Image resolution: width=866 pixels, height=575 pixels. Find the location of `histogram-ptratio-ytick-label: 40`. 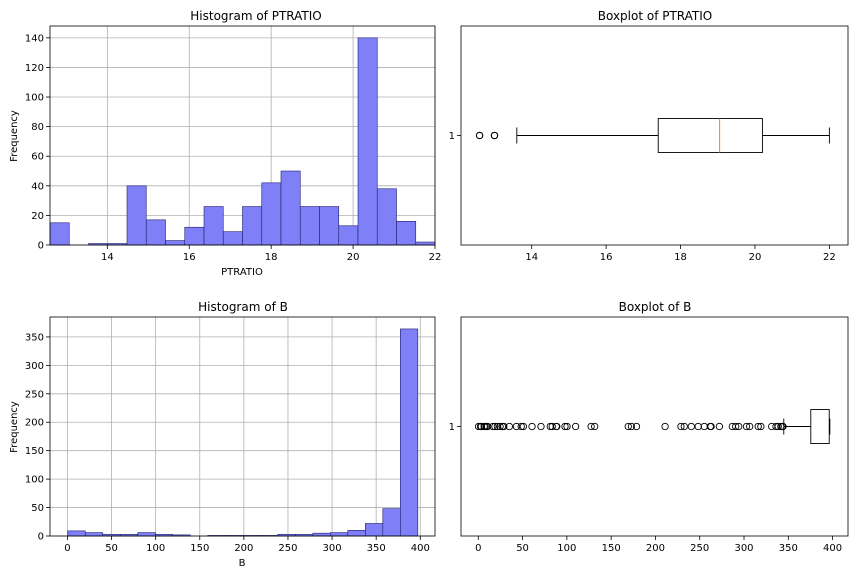

histogram-ptratio-ytick-label: 40 is located at coordinates (37, 186).